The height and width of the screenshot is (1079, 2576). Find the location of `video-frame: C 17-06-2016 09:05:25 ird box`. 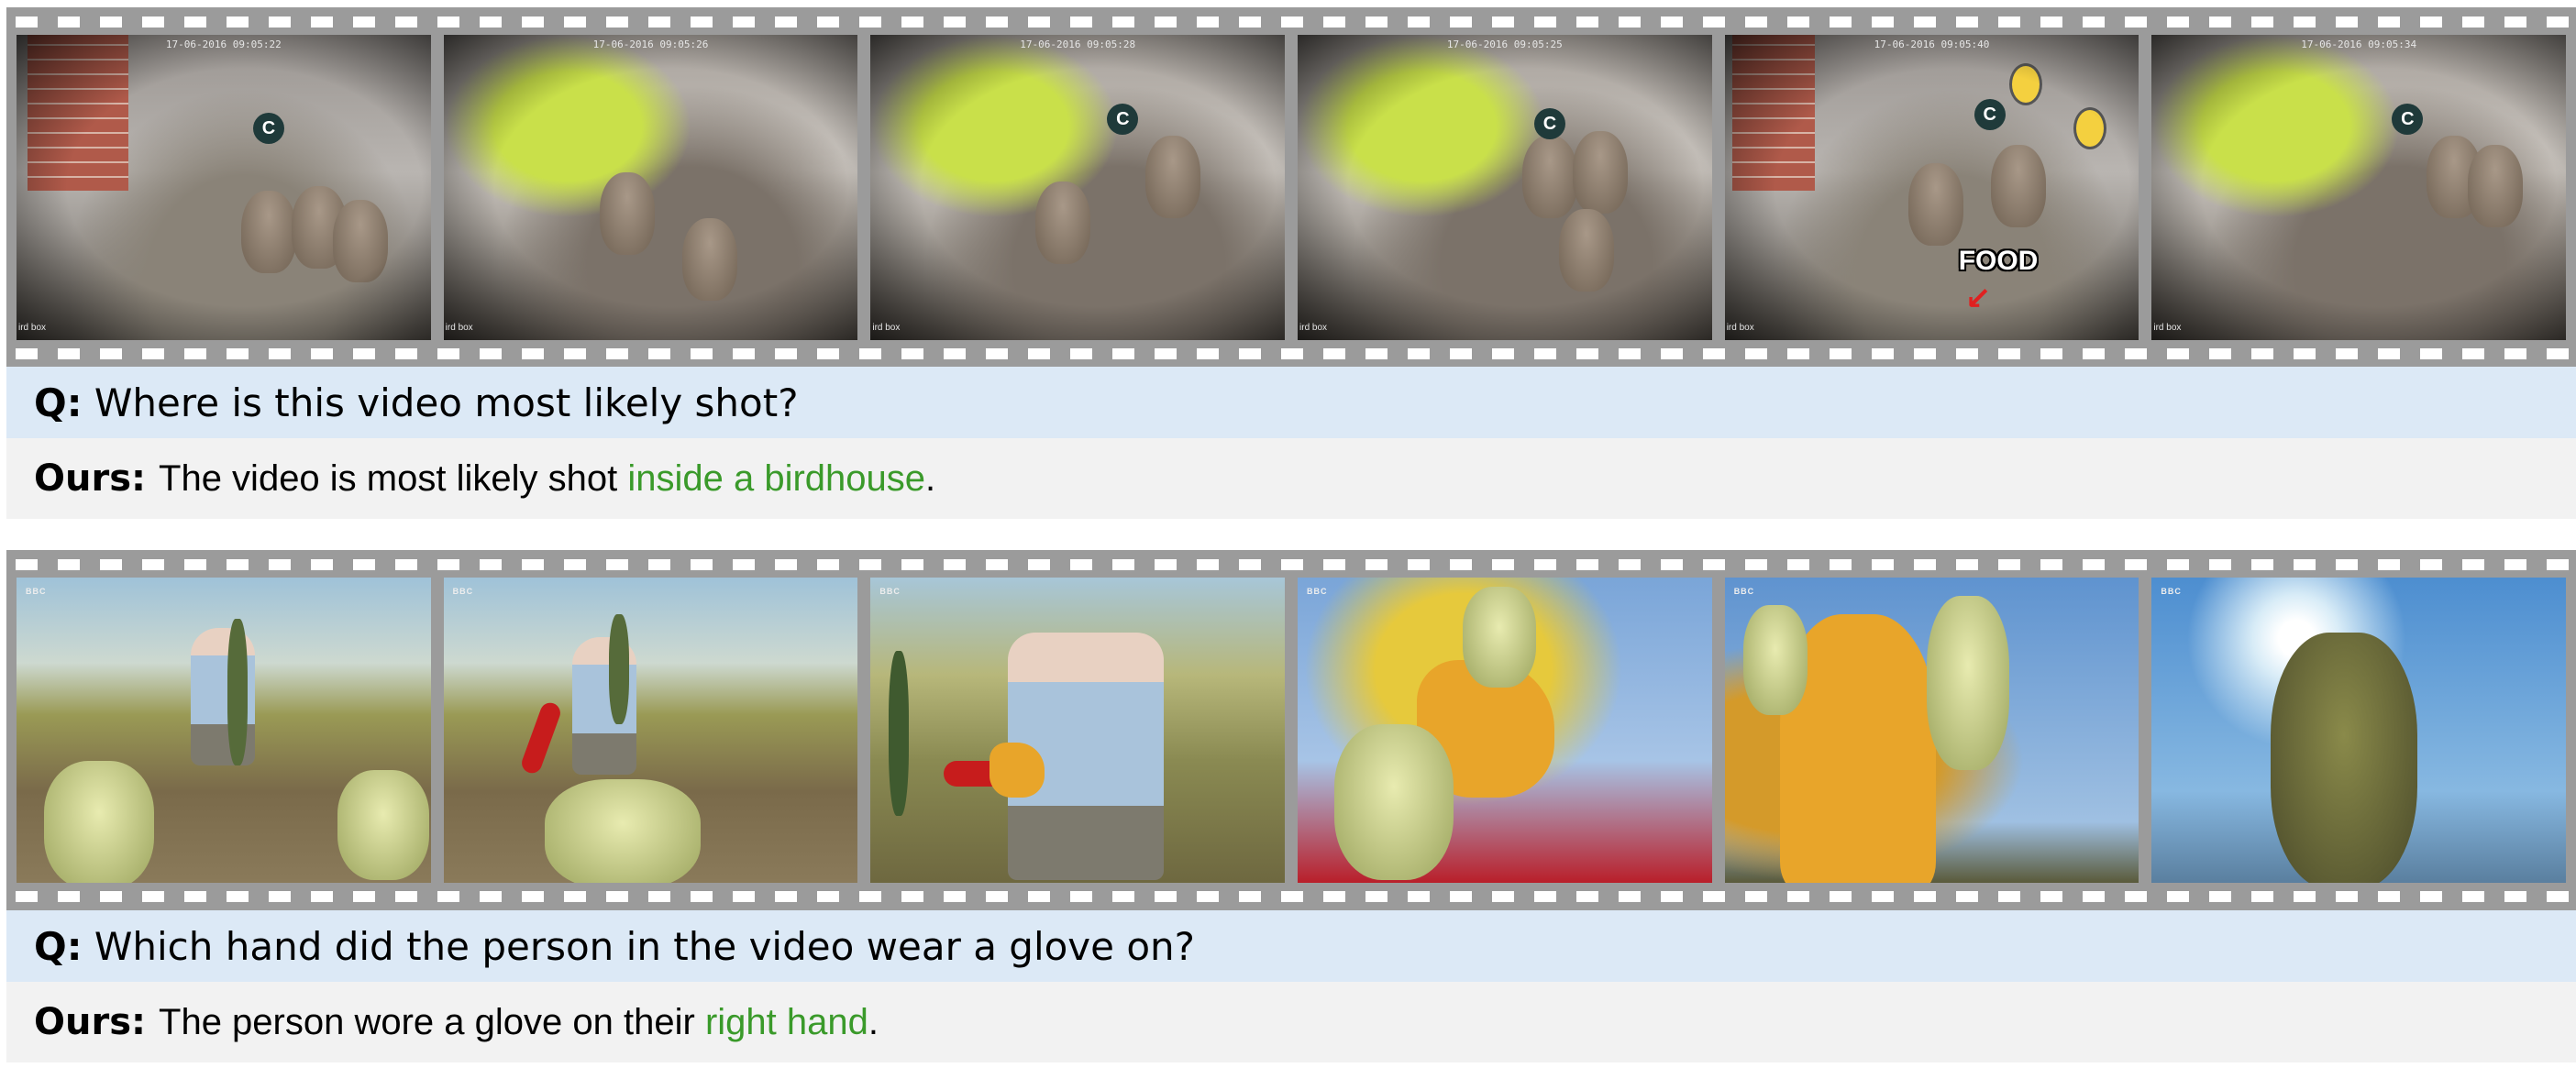

video-frame: C 17-06-2016 09:05:25 ird box is located at coordinates (1505, 187).